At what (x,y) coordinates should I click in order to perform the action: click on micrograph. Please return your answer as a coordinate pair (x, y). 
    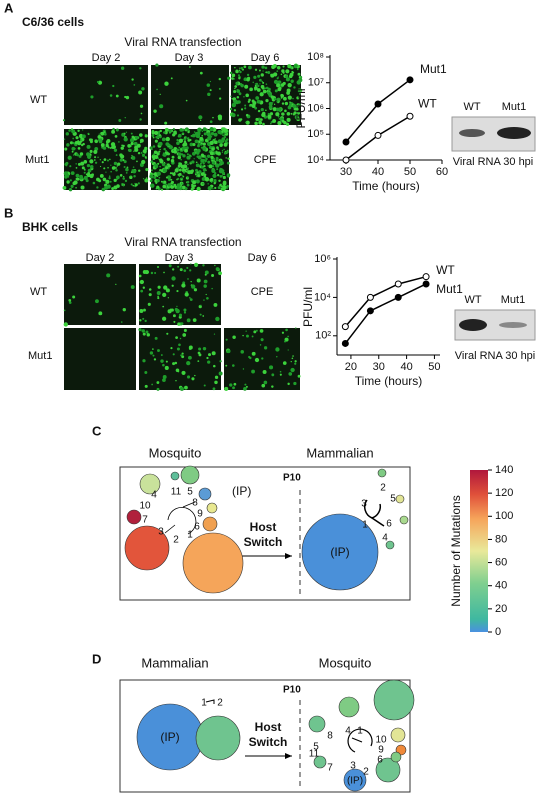
    Looking at the image, I should click on (106, 95).